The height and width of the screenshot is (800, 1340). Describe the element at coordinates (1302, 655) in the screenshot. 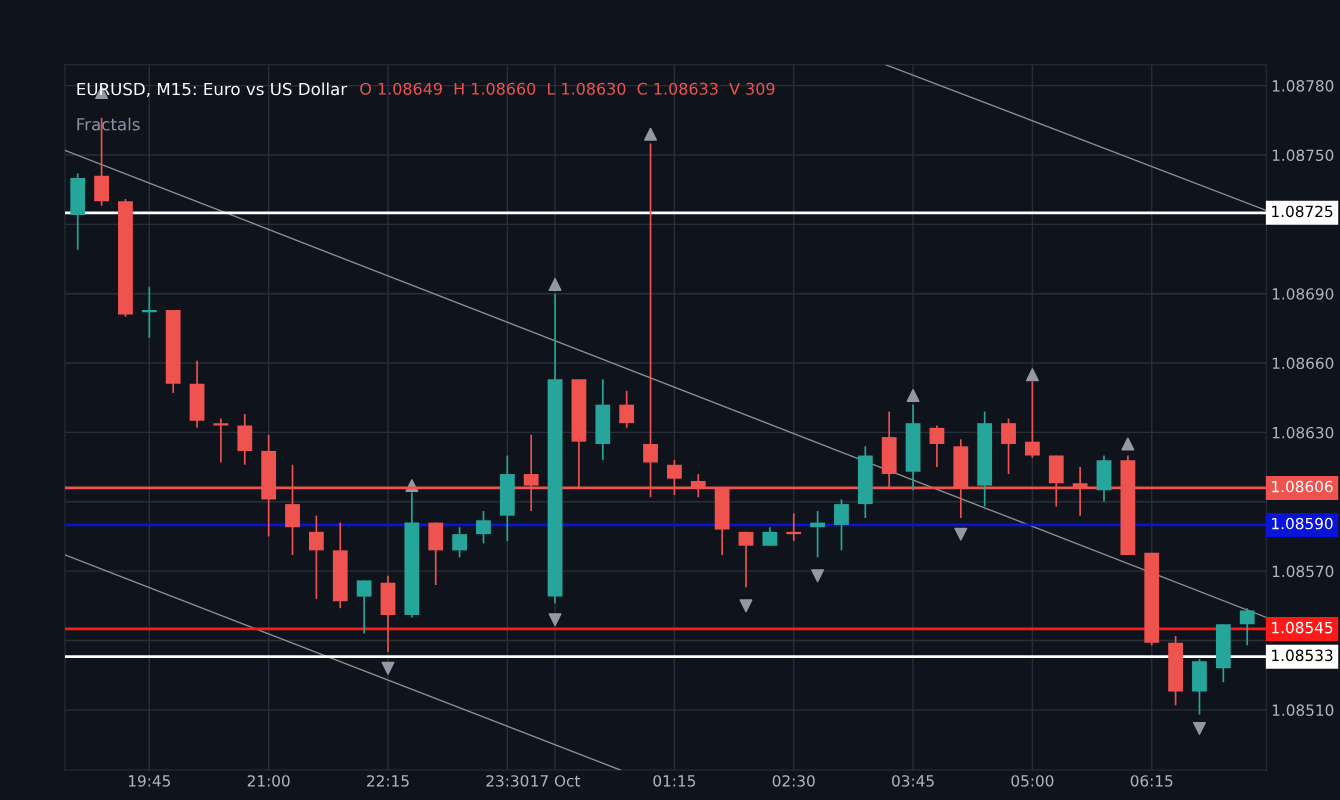

I see `ref-line-label: 1.08533` at that location.